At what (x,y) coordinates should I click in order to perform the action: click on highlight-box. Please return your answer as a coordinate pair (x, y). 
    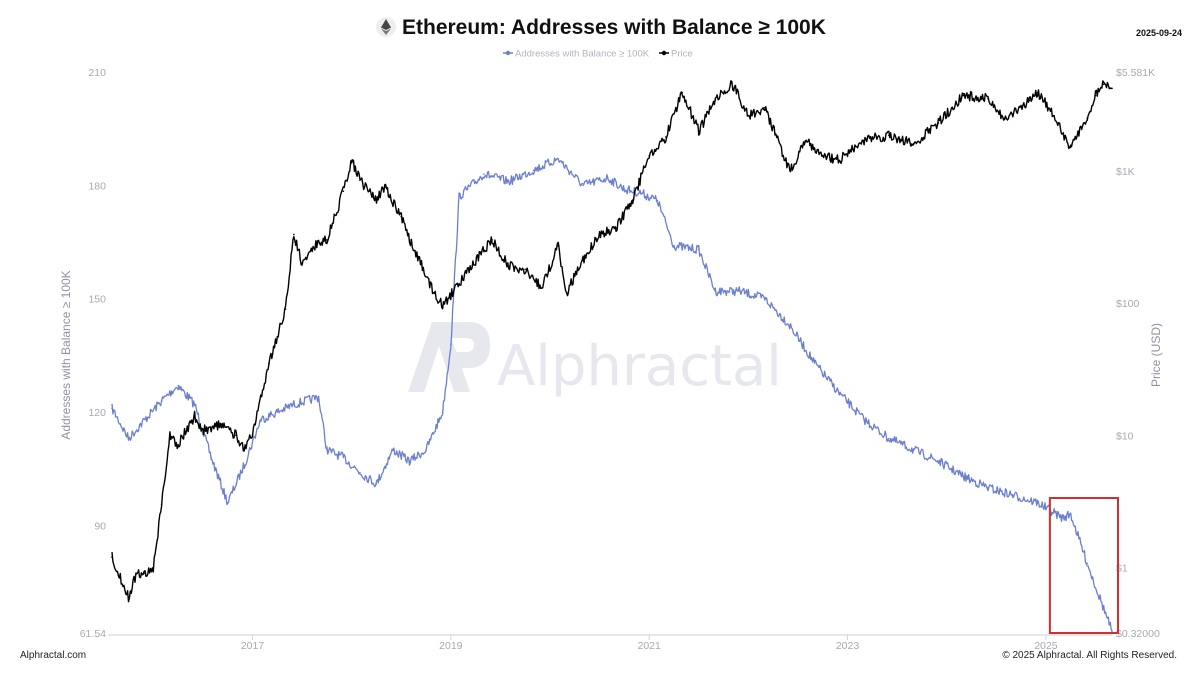
    Looking at the image, I should click on (1083, 565).